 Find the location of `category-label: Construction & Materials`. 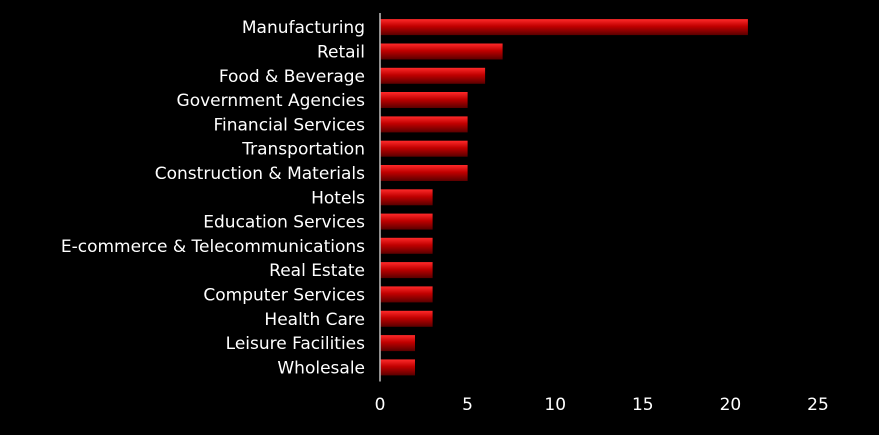

category-label: Construction & Materials is located at coordinates (260, 174).